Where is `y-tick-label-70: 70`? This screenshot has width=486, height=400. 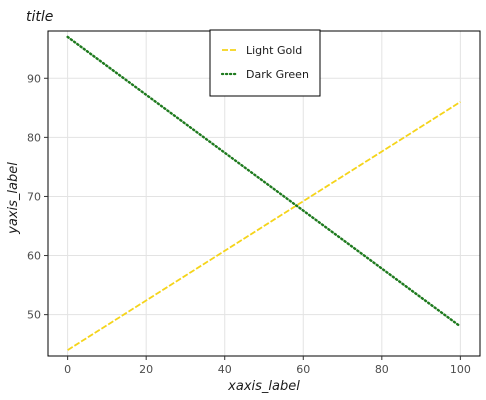 y-tick-label-70: 70 is located at coordinates (34, 196).